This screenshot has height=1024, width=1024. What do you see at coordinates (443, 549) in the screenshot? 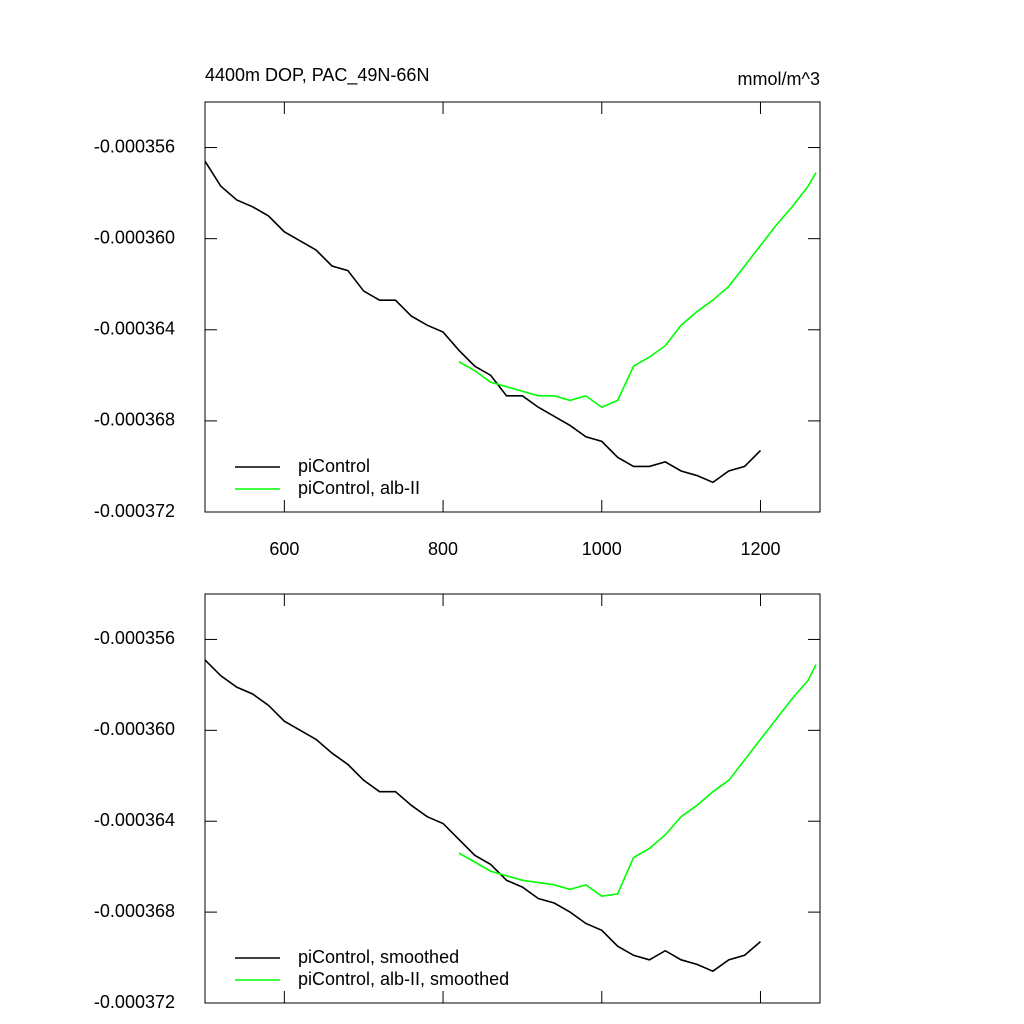
I see `x-tick-label: 800` at bounding box center [443, 549].